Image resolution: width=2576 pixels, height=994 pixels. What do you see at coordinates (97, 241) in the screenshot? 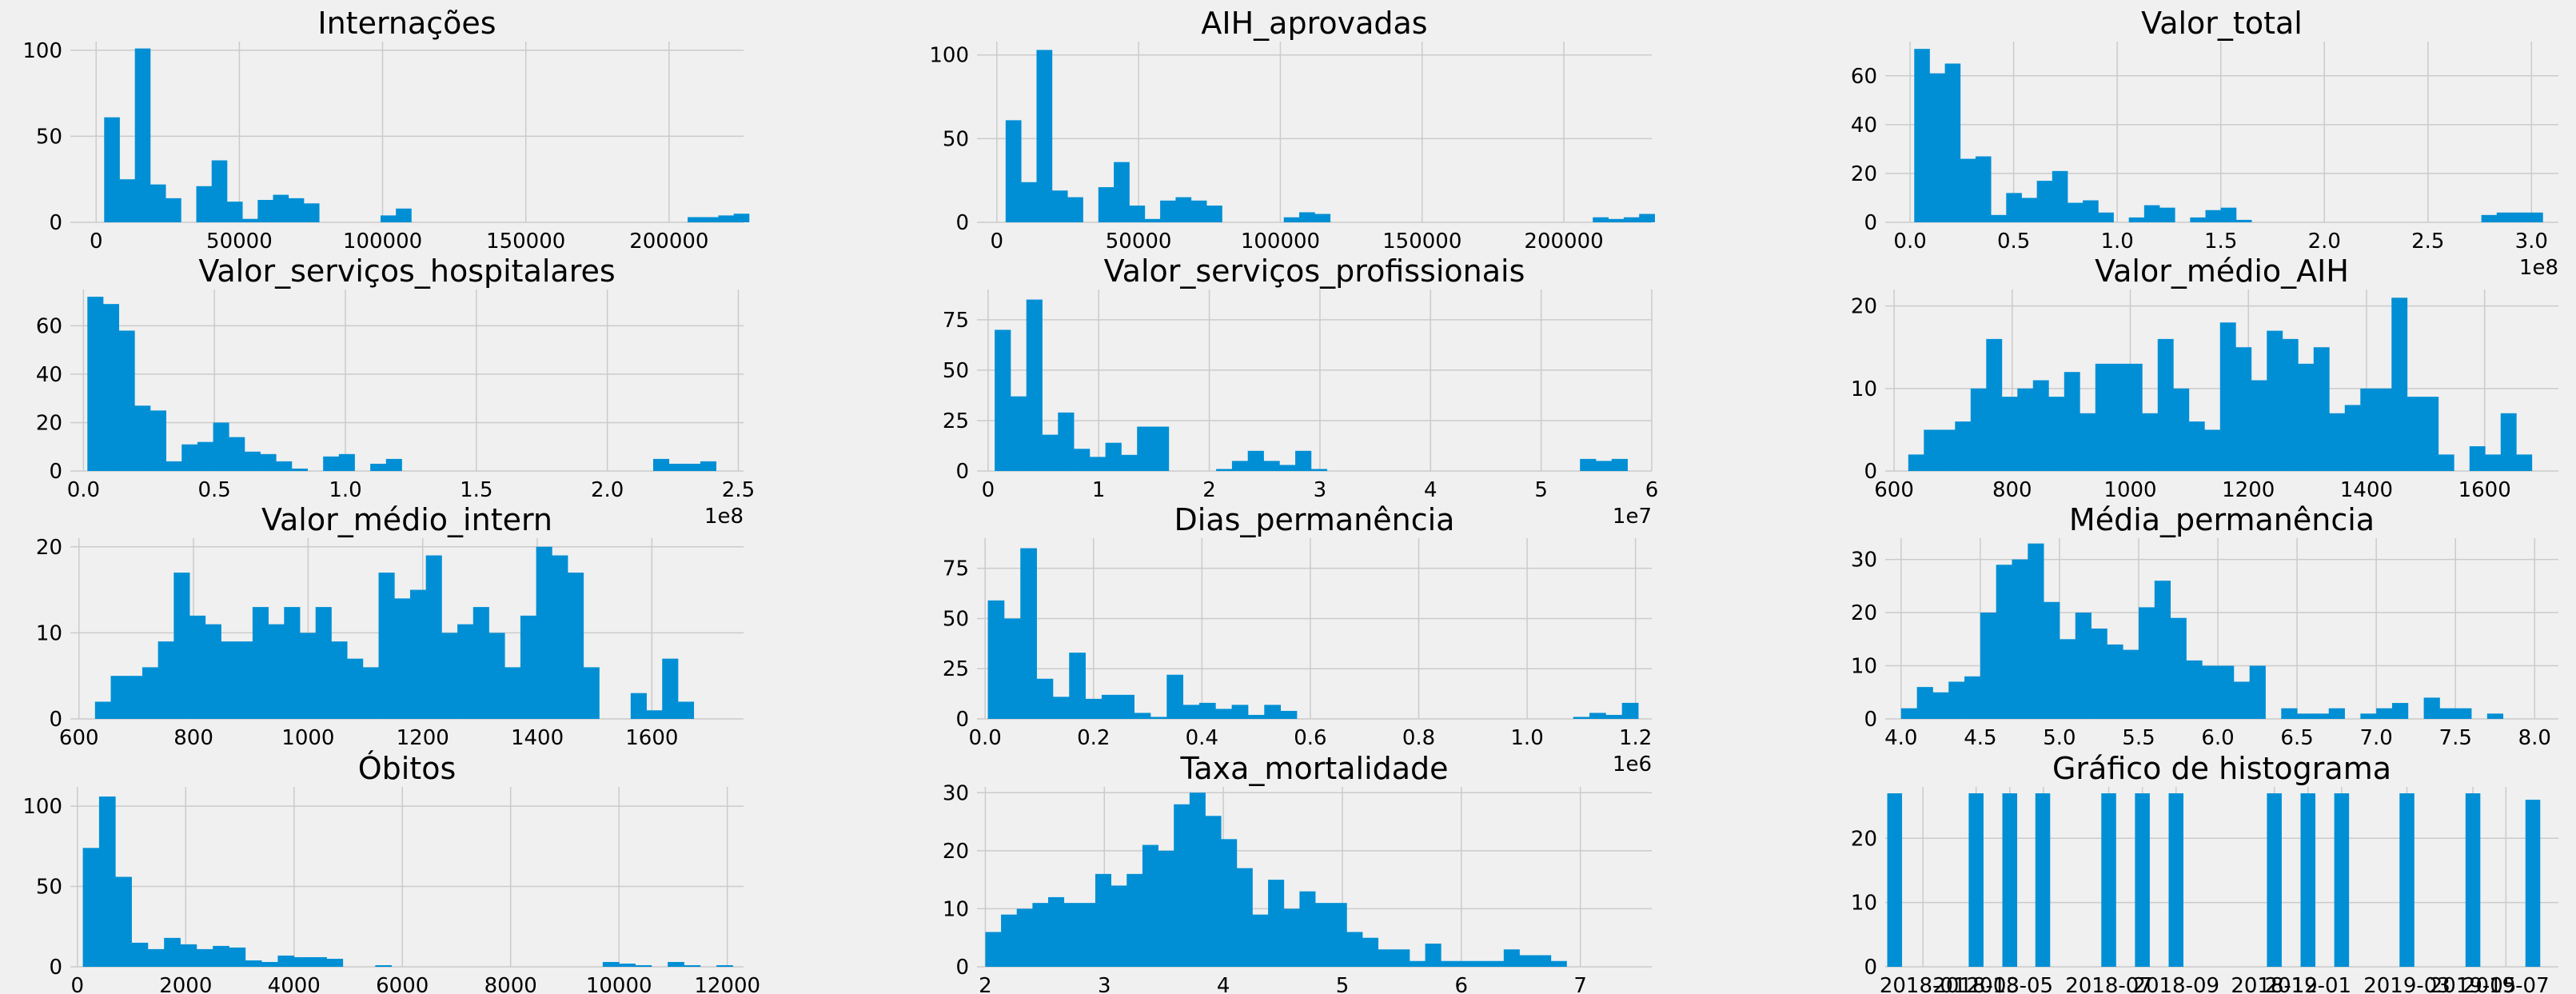
I see `x-tick-label: 0` at bounding box center [97, 241].